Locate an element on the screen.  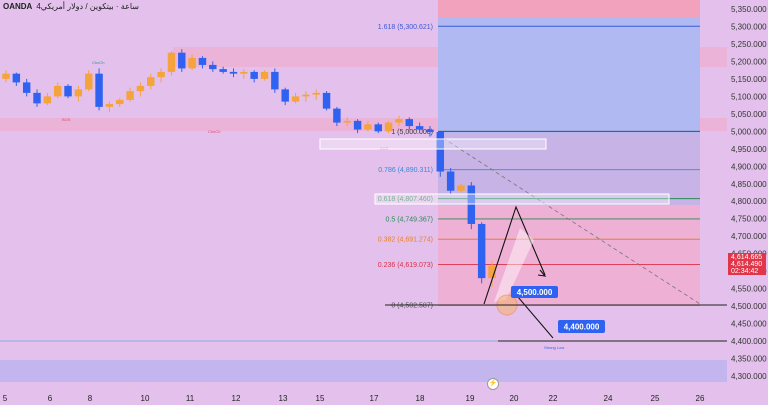
svg-text: 4,400.000 is located at coordinates (582, 327).